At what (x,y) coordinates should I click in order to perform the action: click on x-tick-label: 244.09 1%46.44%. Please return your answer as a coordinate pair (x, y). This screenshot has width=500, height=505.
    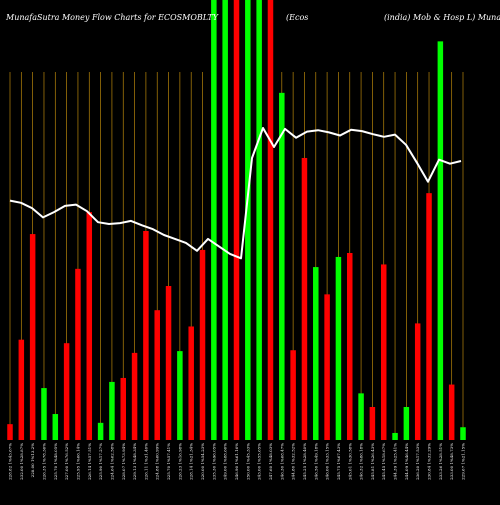
    Looking at the image, I should click on (406, 461).